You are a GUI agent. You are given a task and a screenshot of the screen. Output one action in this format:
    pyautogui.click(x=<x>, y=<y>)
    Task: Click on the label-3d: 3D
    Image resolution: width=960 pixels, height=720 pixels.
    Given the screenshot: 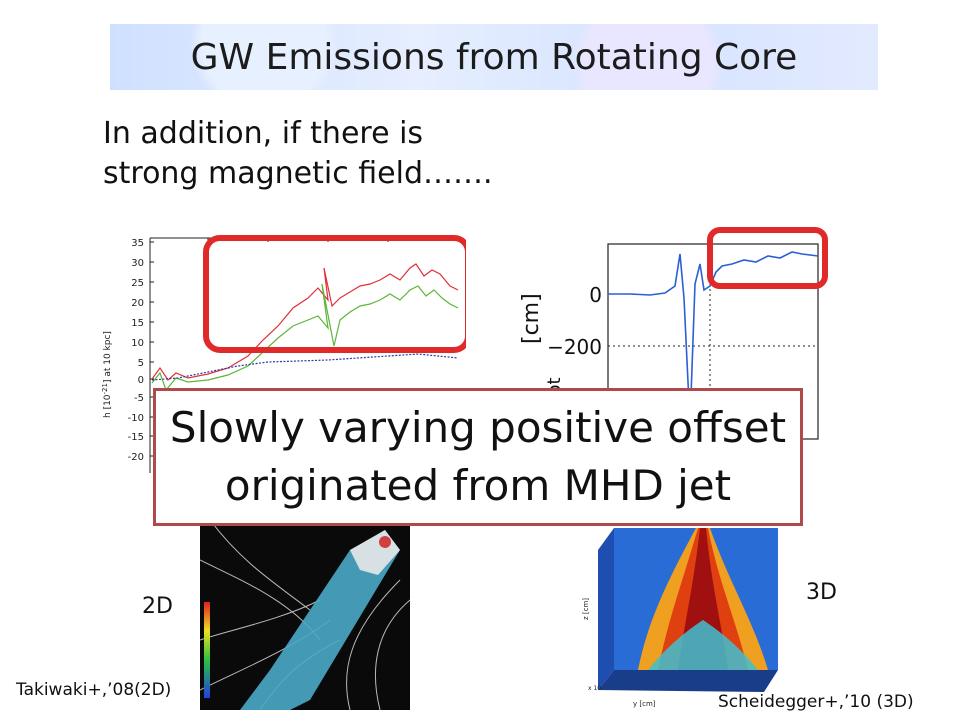 What is the action you would take?
    pyautogui.click(x=821, y=592)
    